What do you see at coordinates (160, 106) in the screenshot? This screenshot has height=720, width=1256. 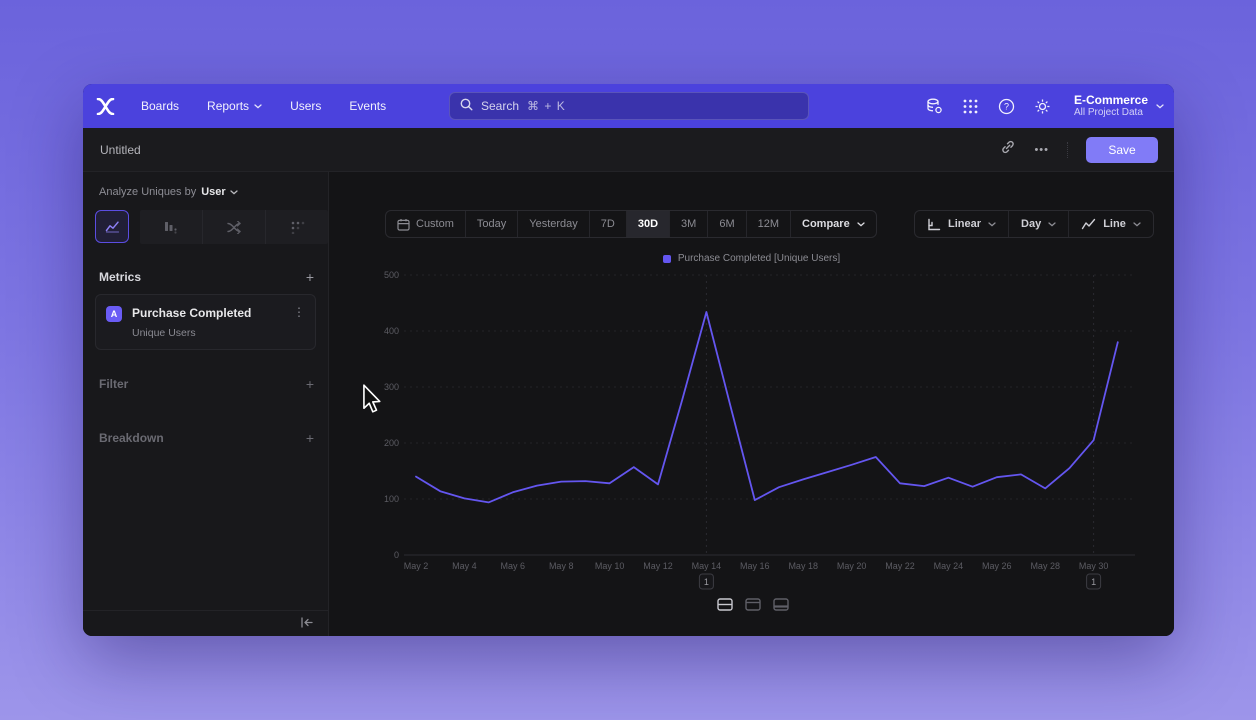 I see `nav-link-boards: Boards` at bounding box center [160, 106].